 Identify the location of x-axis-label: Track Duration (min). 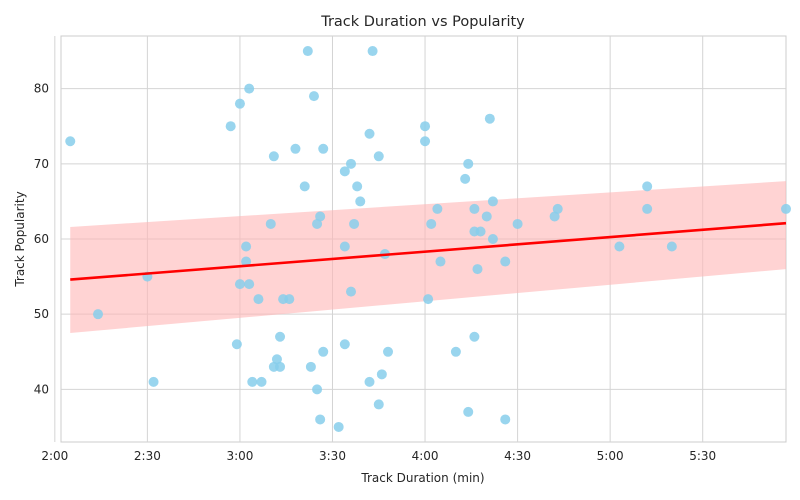
(422, 478).